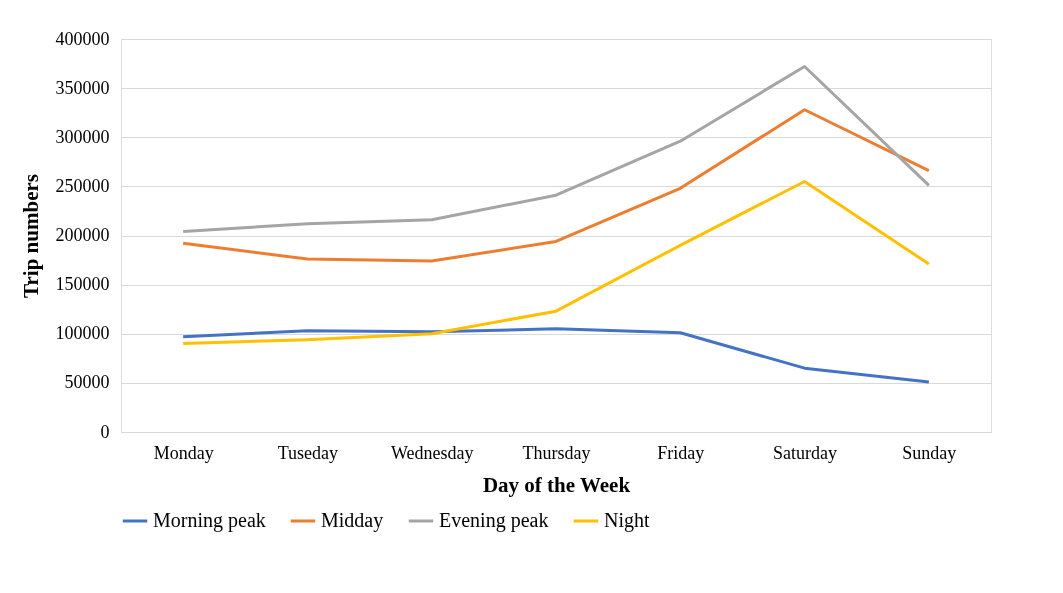  Describe the element at coordinates (556, 452) in the screenshot. I see `x-tick-label: Thursday` at that location.